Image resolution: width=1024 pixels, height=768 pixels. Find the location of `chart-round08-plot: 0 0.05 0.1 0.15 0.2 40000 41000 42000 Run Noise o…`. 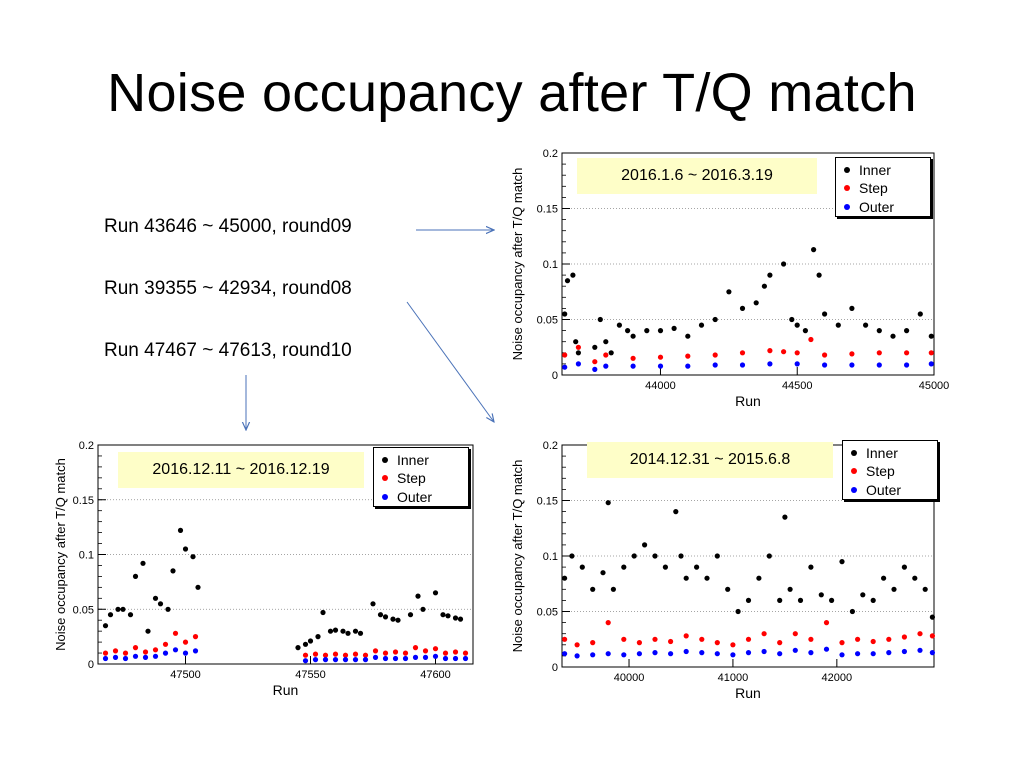

chart-round08-plot: 0 0.05 0.1 0.15 0.2 40000 41000 42000 Run Noise o… is located at coordinates (722, 570).